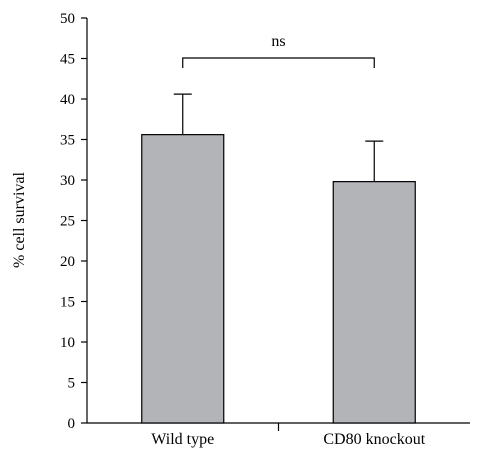 The image size is (482, 449). What do you see at coordinates (67, 141) in the screenshot?
I see `y-tick-label: 35` at bounding box center [67, 141].